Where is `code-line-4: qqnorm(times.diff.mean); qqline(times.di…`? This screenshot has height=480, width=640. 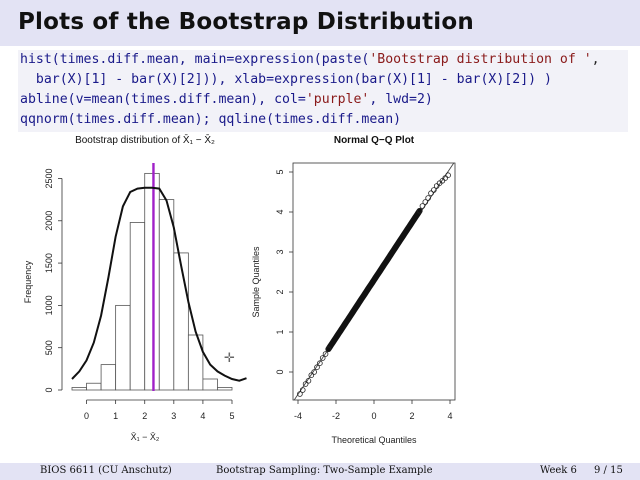 code-line-4: qqnorm(times.diff.mean); qqline(times.di… is located at coordinates (211, 119).